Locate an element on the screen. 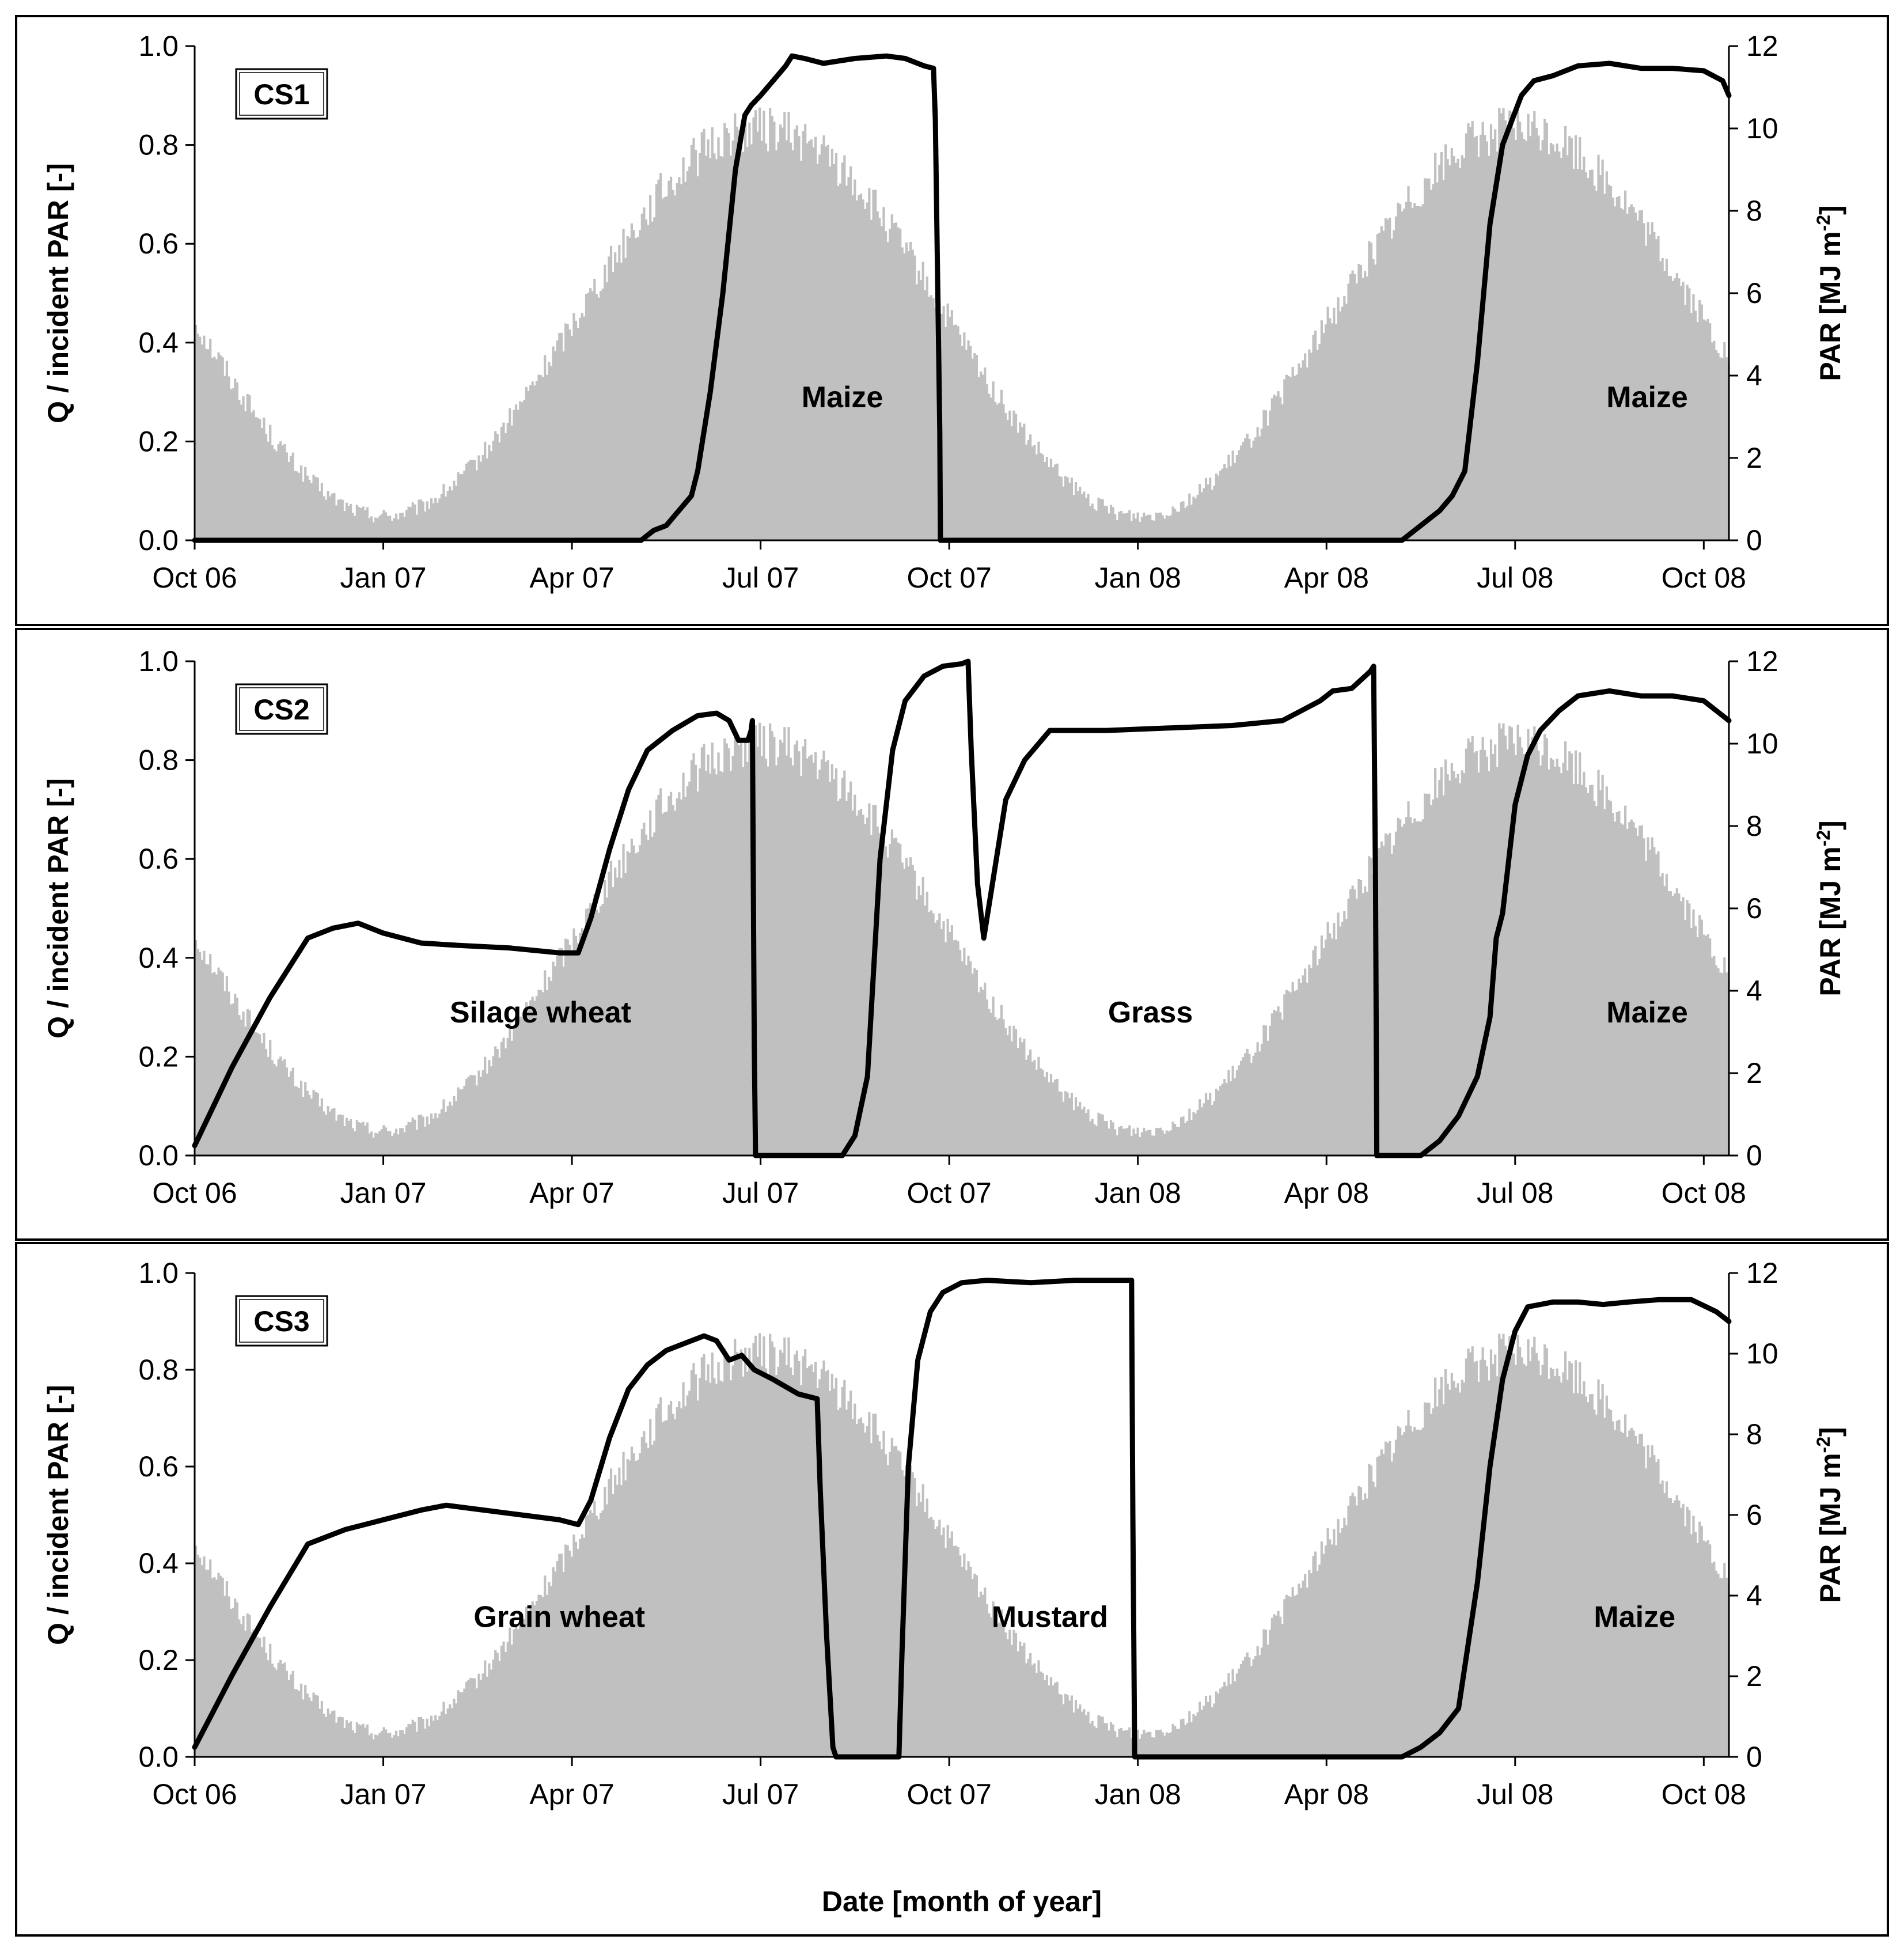 This screenshot has height=1951, width=1904. crop-label: Mustard is located at coordinates (1050, 1617).